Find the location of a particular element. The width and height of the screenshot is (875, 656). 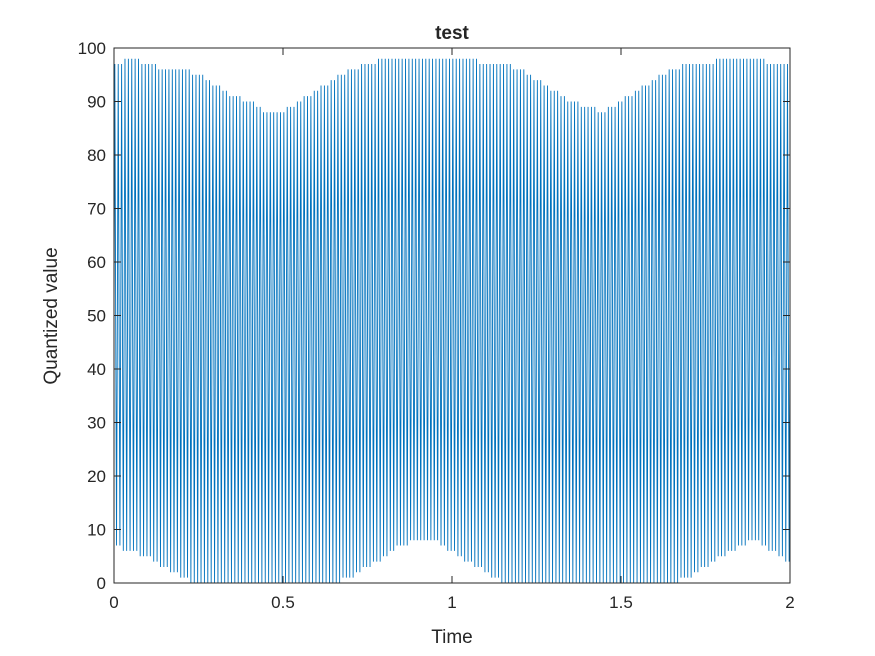

y-tick-label: 80 is located at coordinates (96, 155).